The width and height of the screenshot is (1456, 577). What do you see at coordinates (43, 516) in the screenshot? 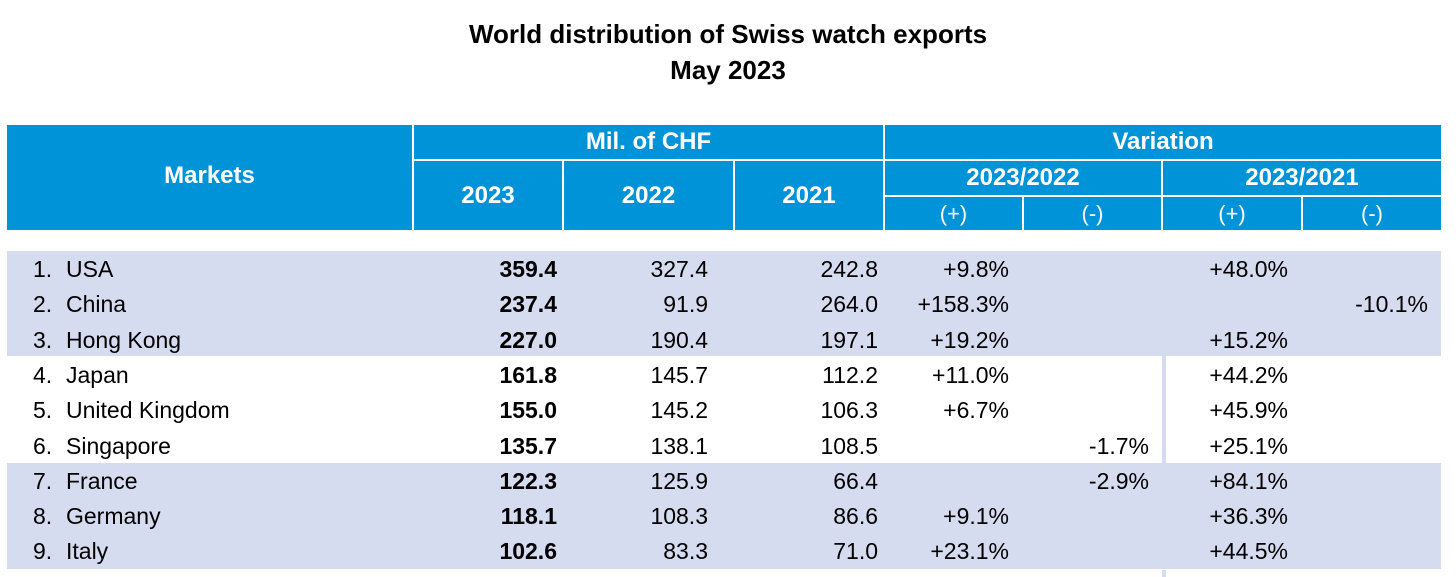
I see `rank-cell: 8.` at bounding box center [43, 516].